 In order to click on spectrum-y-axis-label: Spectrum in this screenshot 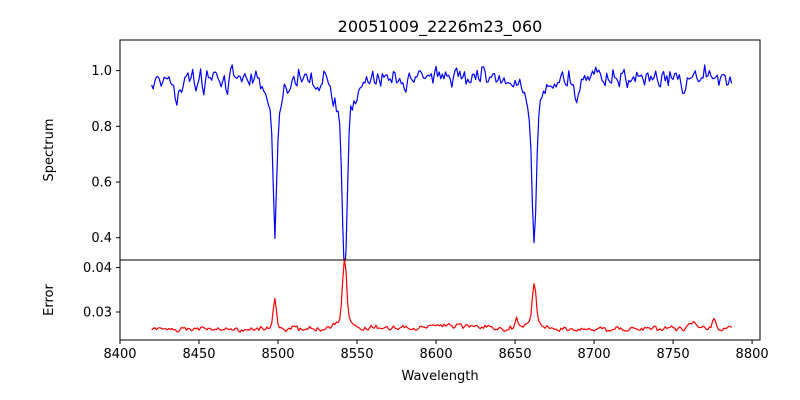, I will do `click(49, 150)`.